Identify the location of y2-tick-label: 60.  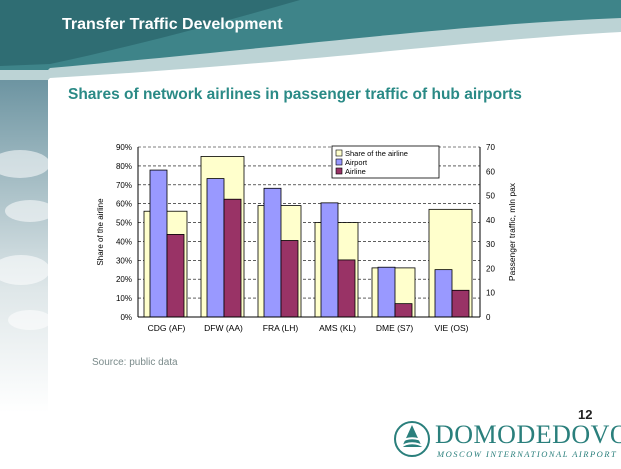
(490, 171).